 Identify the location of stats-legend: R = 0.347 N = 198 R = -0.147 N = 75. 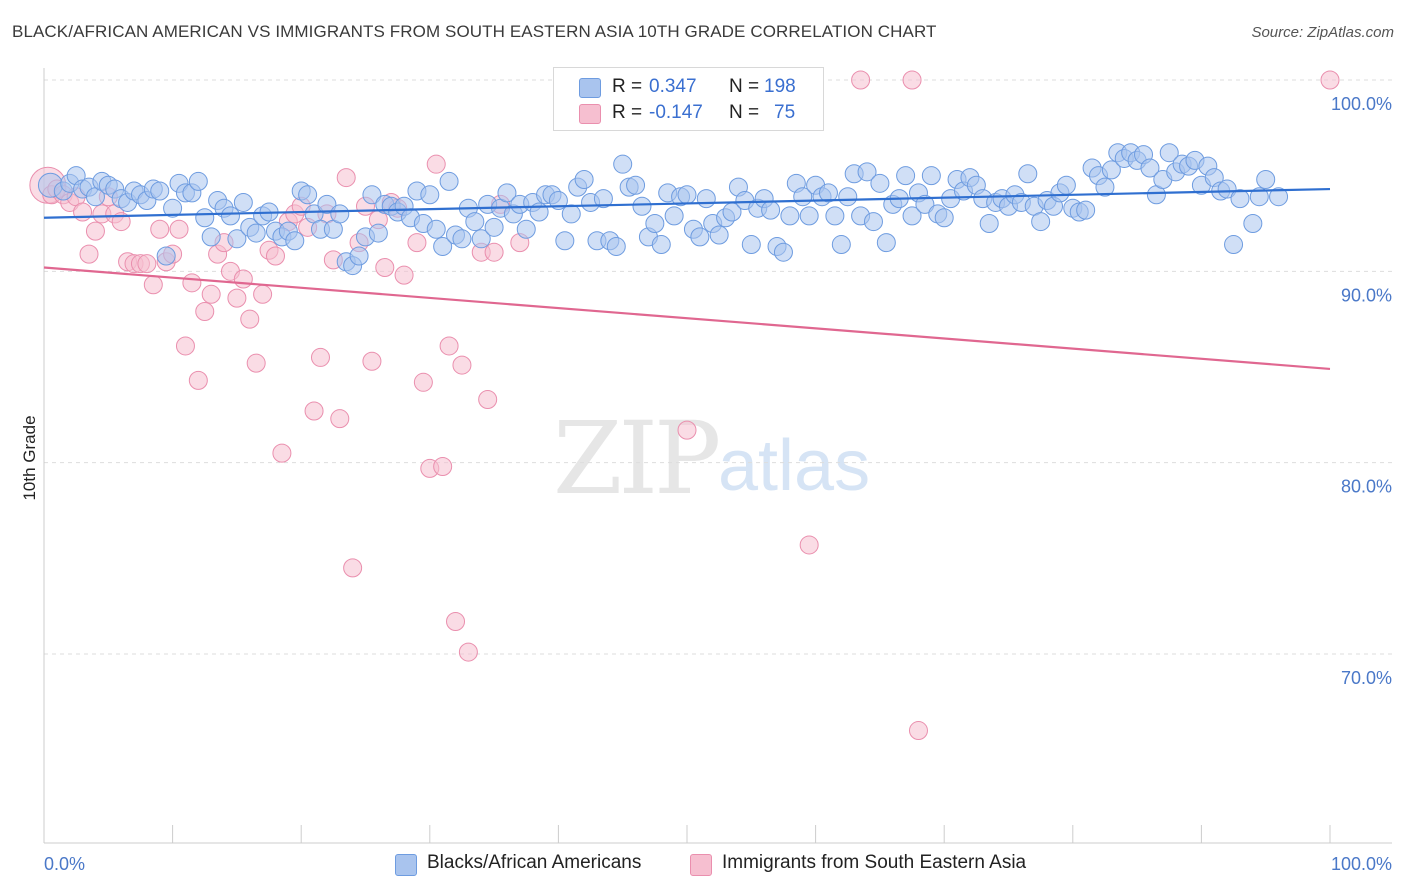
(688, 99).